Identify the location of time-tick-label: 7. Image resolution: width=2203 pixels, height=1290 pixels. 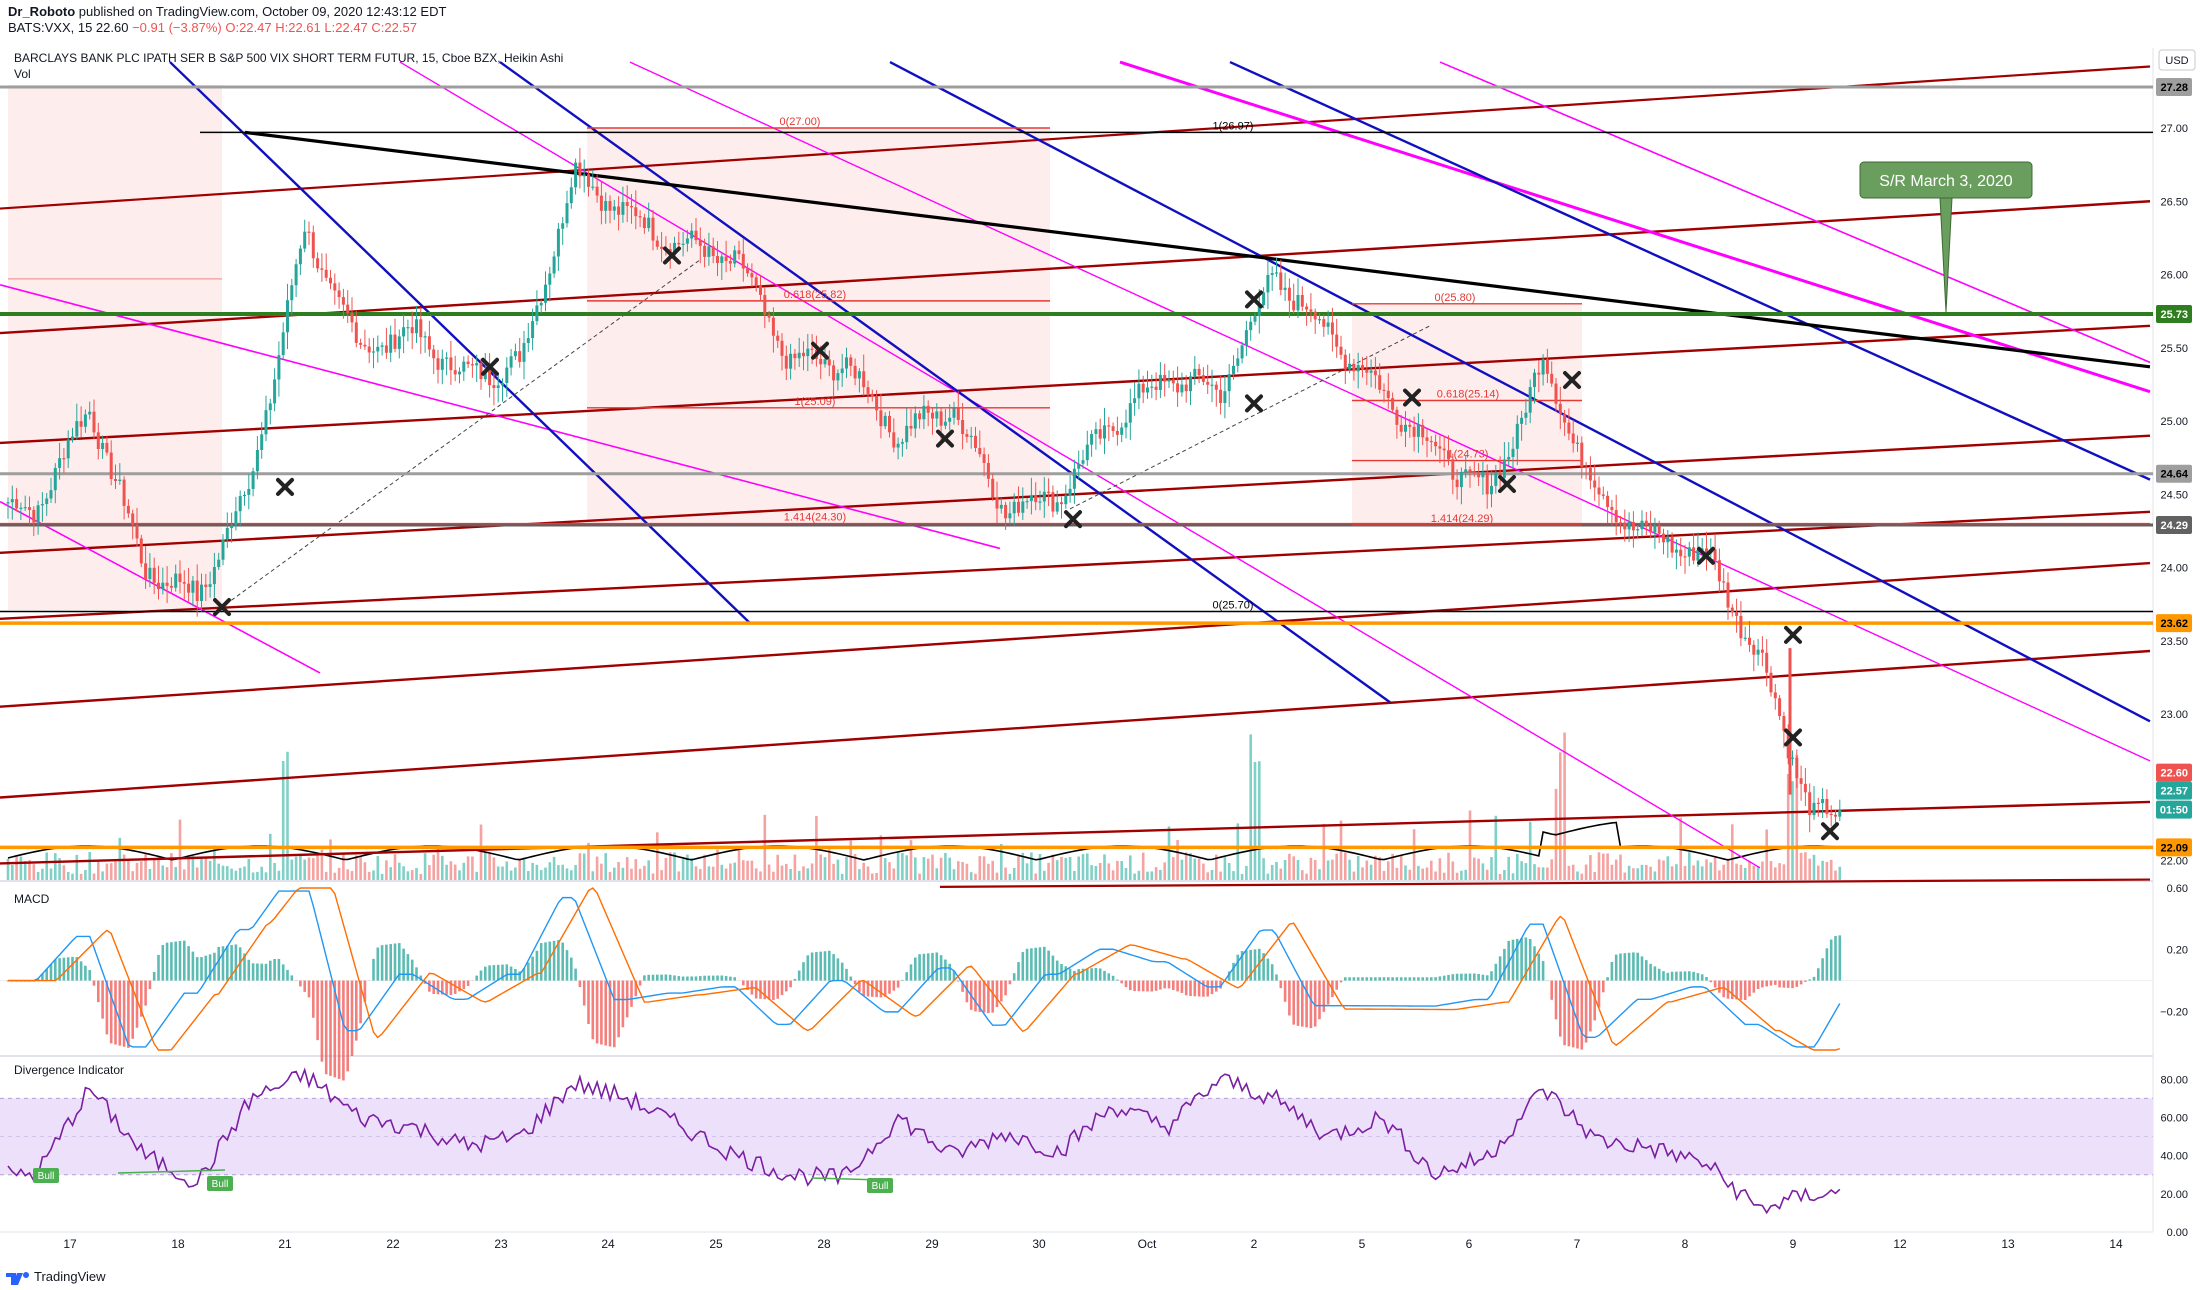
(1577, 1244).